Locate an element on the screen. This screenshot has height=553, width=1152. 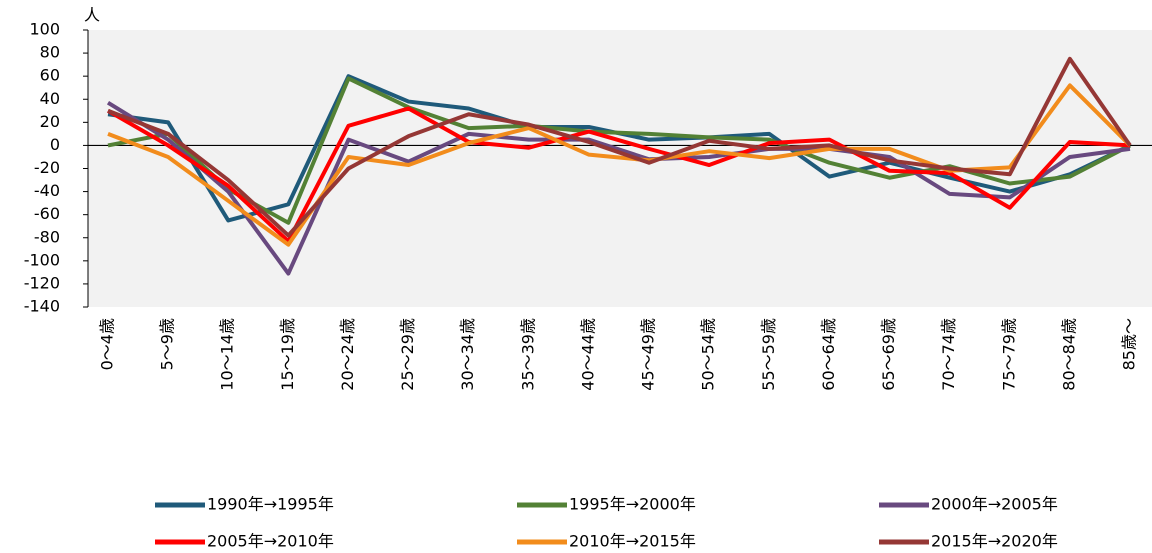
x-tick-label: 20～24歳 is located at coordinates (347, 354).